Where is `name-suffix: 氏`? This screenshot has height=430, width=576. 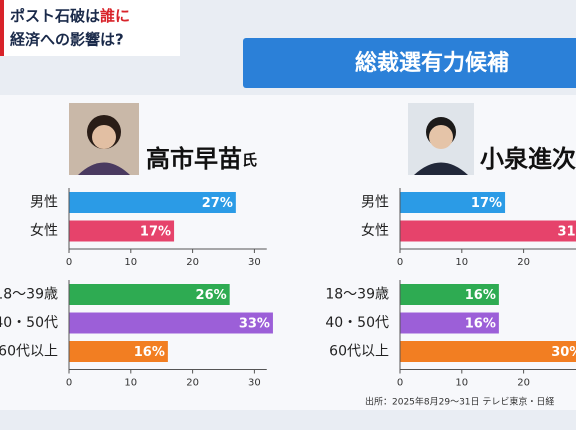
name-suffix: 氏 is located at coordinates (249, 160).